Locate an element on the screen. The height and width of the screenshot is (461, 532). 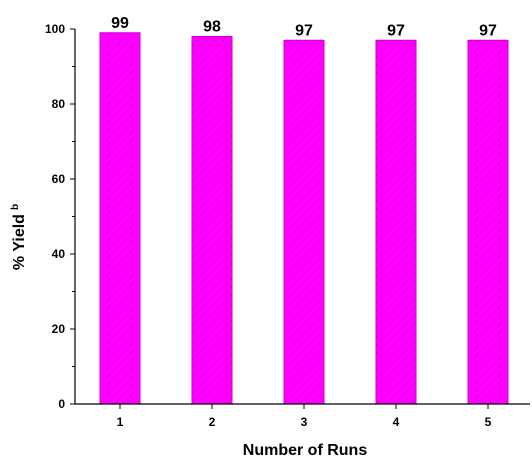
y-tick-label-0: 0 is located at coordinates (61, 404).